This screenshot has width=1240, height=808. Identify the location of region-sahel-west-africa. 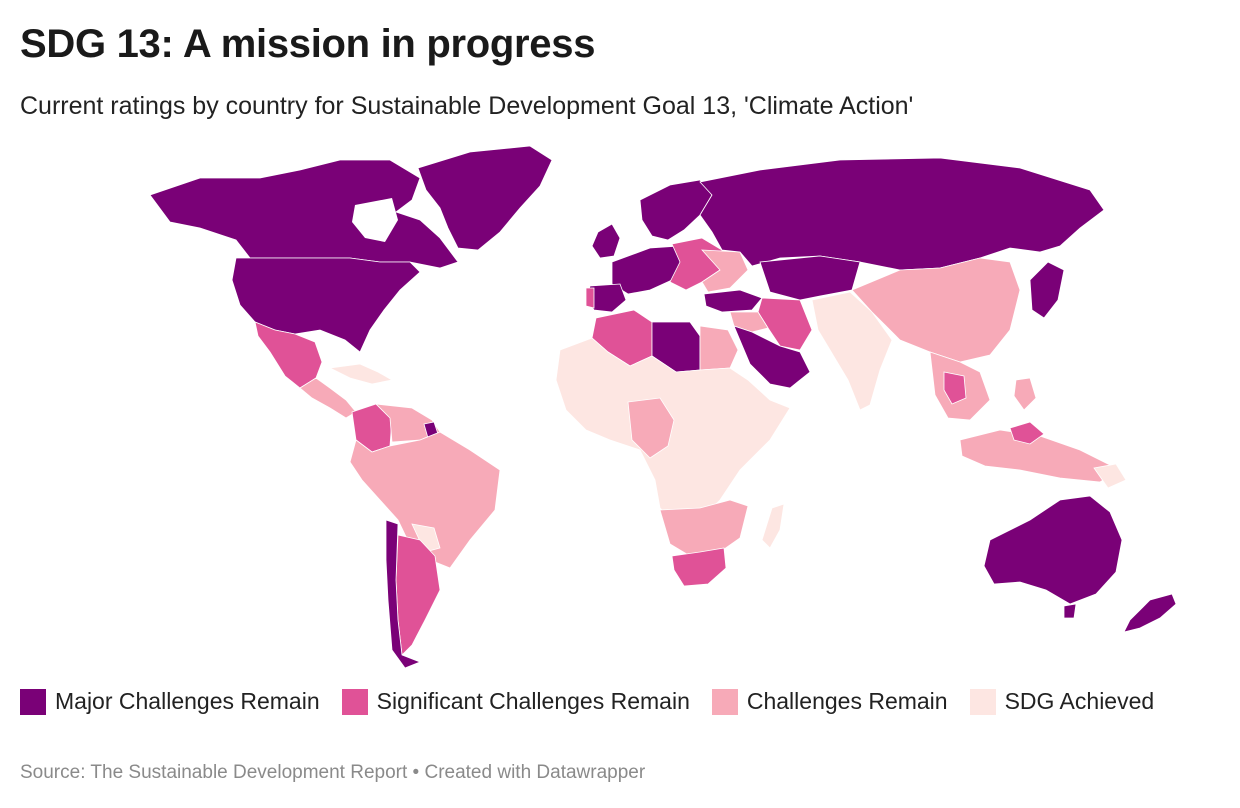
(673, 431).